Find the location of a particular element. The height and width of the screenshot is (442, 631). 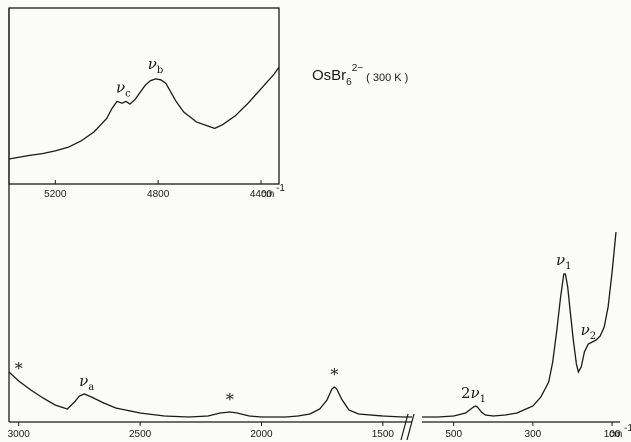

title-base: OsBr is located at coordinates (329, 75).